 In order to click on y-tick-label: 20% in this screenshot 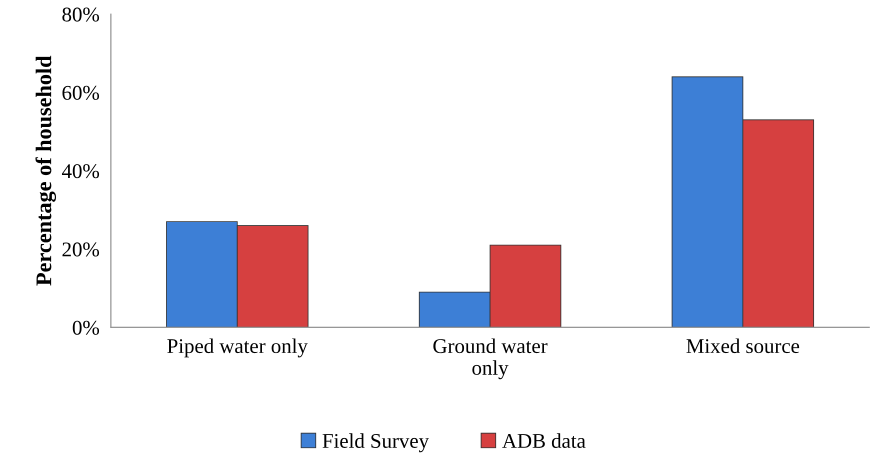, I will do `click(81, 249)`.